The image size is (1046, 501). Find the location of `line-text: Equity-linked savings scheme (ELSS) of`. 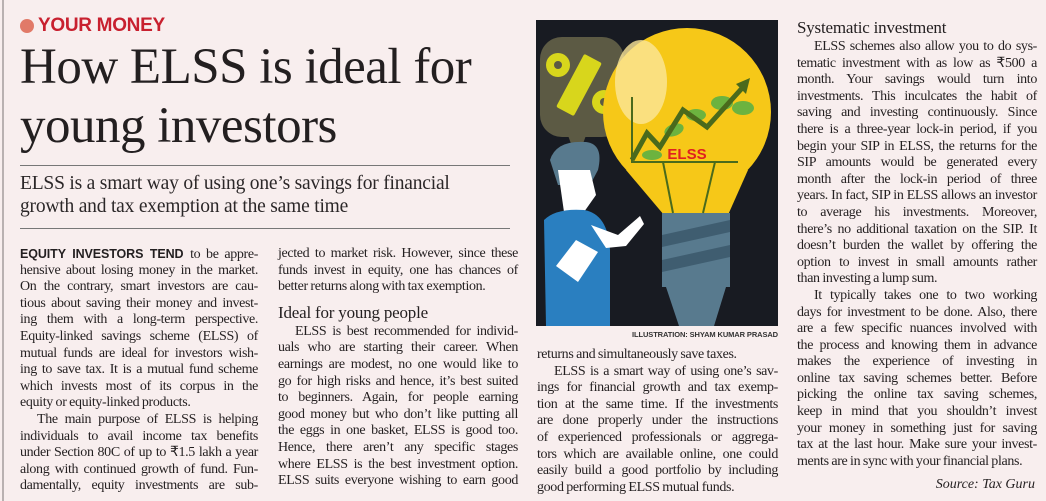

line-text: Equity-linked savings scheme (ELSS) of is located at coordinates (139, 336).